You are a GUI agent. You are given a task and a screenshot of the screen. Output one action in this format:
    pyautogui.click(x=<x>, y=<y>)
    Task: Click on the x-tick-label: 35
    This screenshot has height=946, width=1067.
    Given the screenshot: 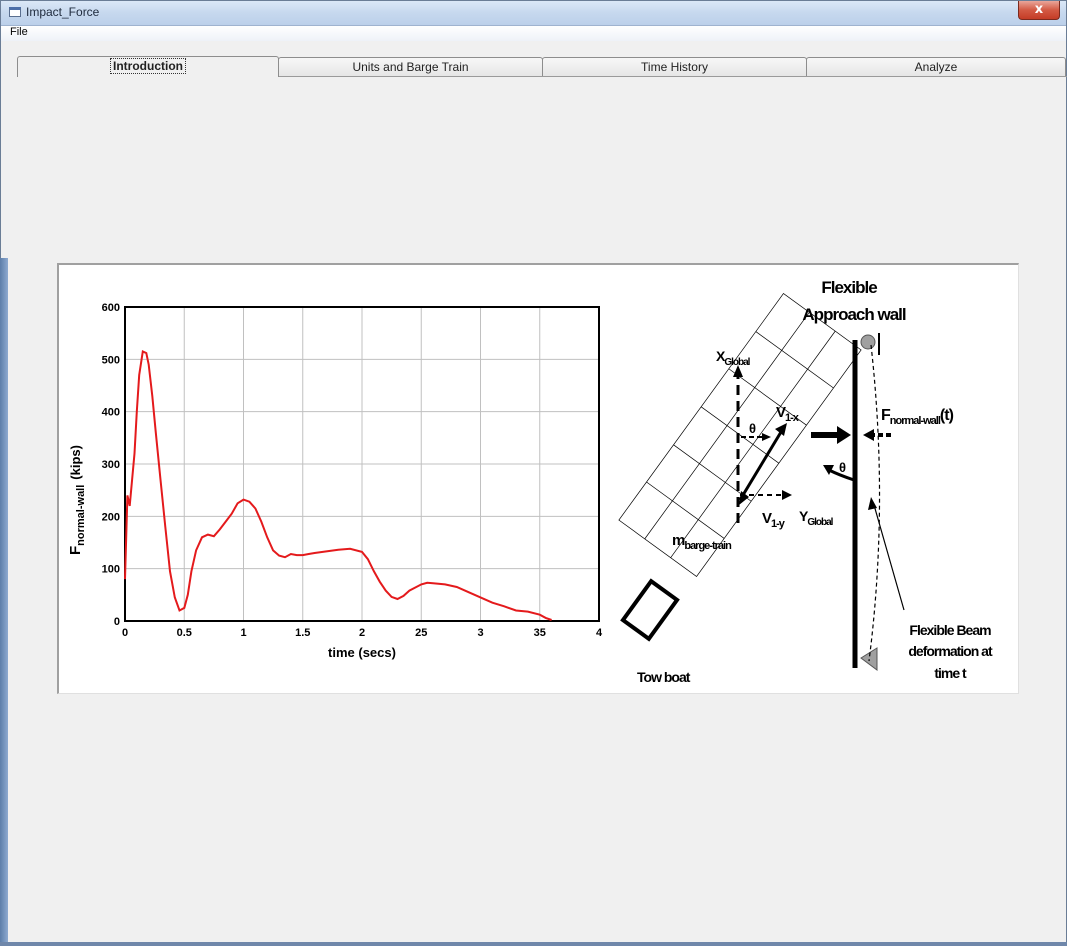 What is the action you would take?
    pyautogui.click(x=540, y=633)
    